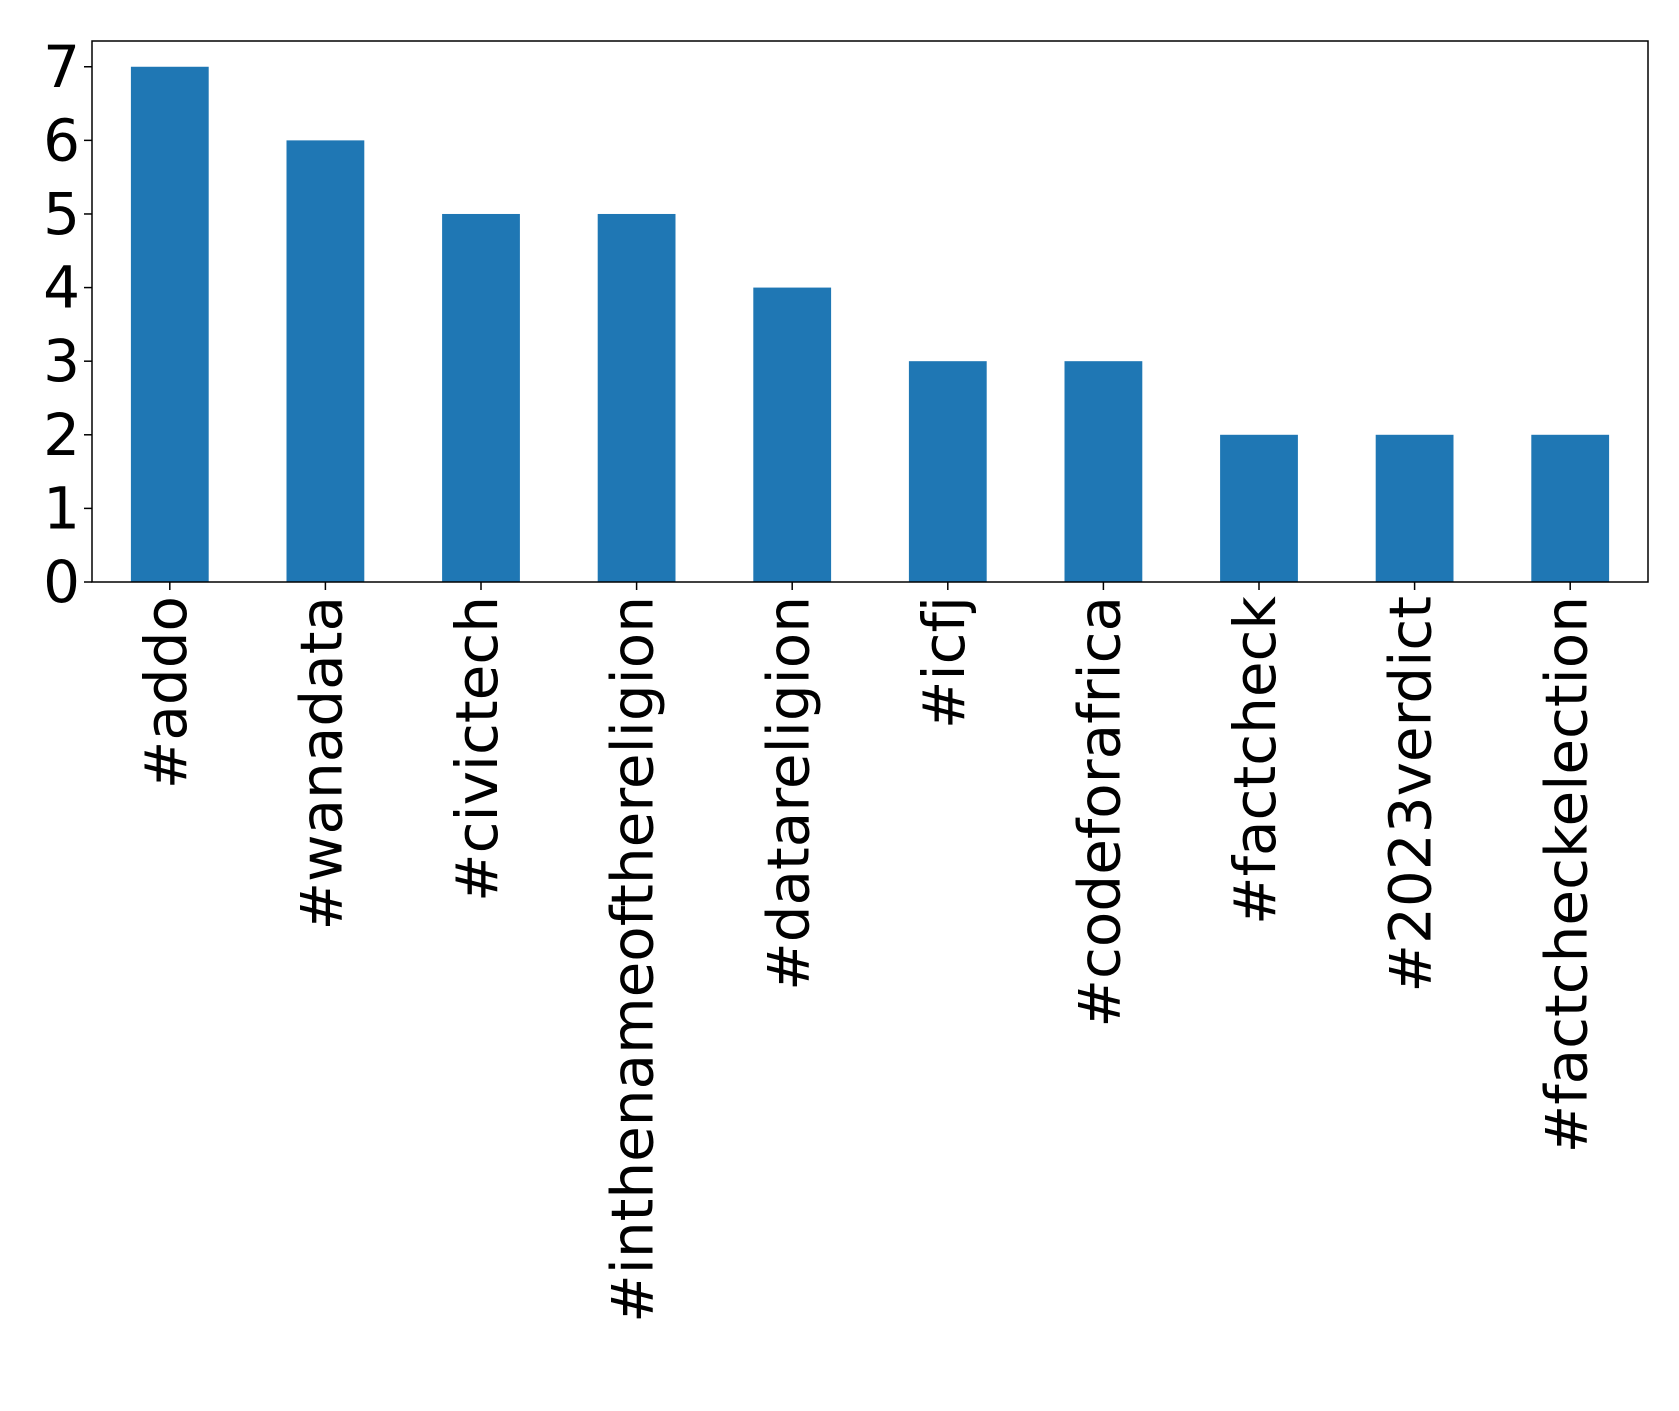 The image size is (1679, 1411). I want to click on x-tick-label: #civictech, so click(477, 749).